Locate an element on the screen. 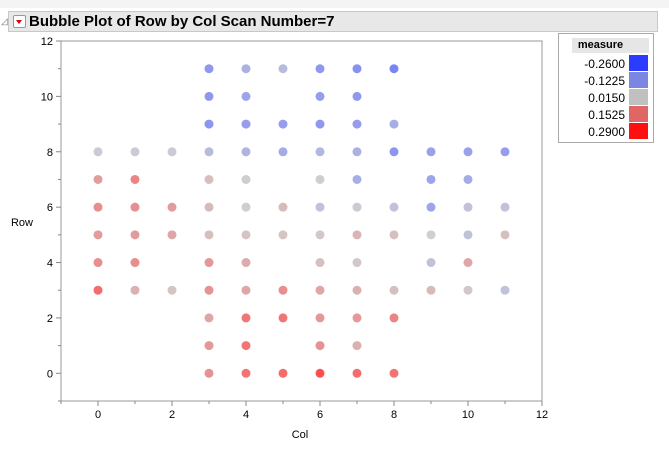 This screenshot has width=669, height=455. y-tick-label: 0 is located at coordinates (50, 374).